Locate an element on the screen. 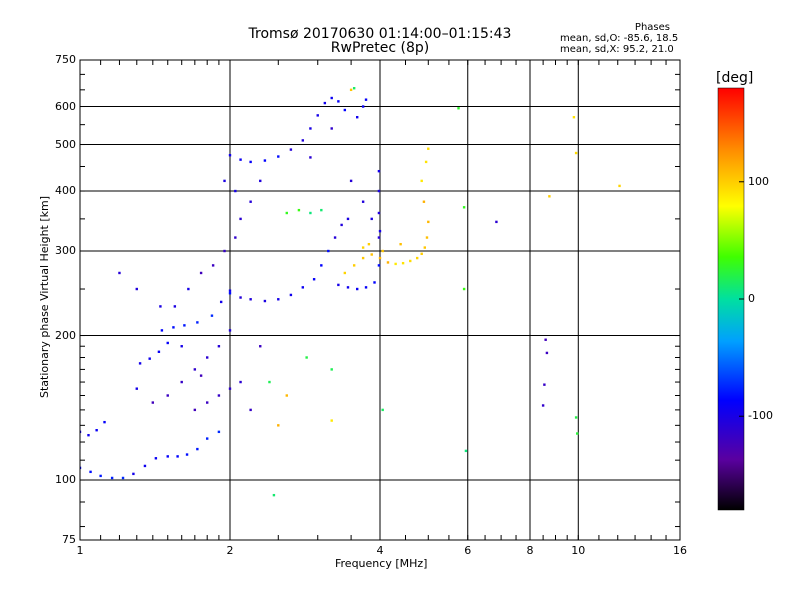 The height and width of the screenshot is (600, 800). x-tick-label: 8 is located at coordinates (530, 550).